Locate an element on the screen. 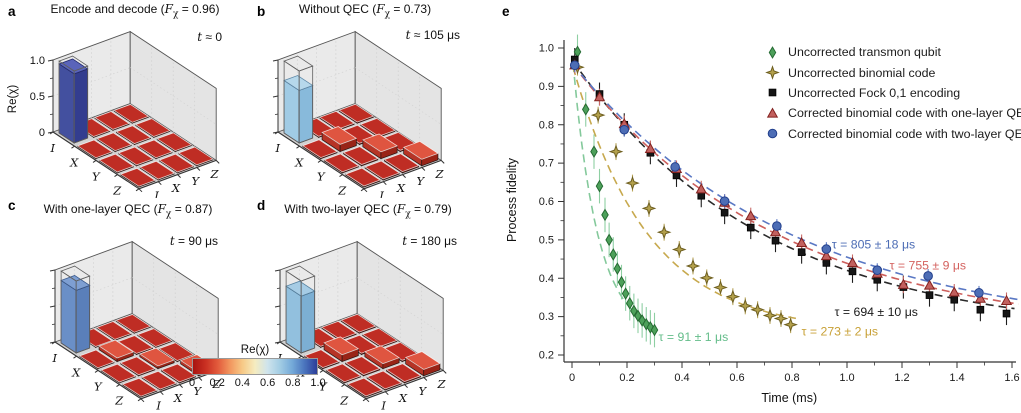  y-tick-label: 0.5 is located at coordinates (546, 240).